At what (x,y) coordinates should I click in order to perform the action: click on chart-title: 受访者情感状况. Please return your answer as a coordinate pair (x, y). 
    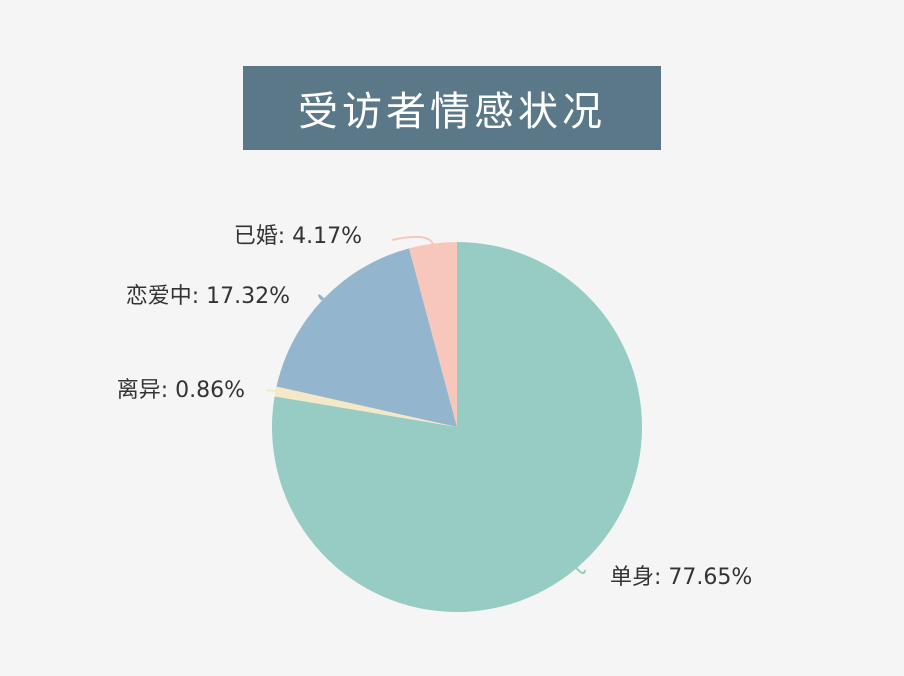
    Looking at the image, I should click on (452, 112).